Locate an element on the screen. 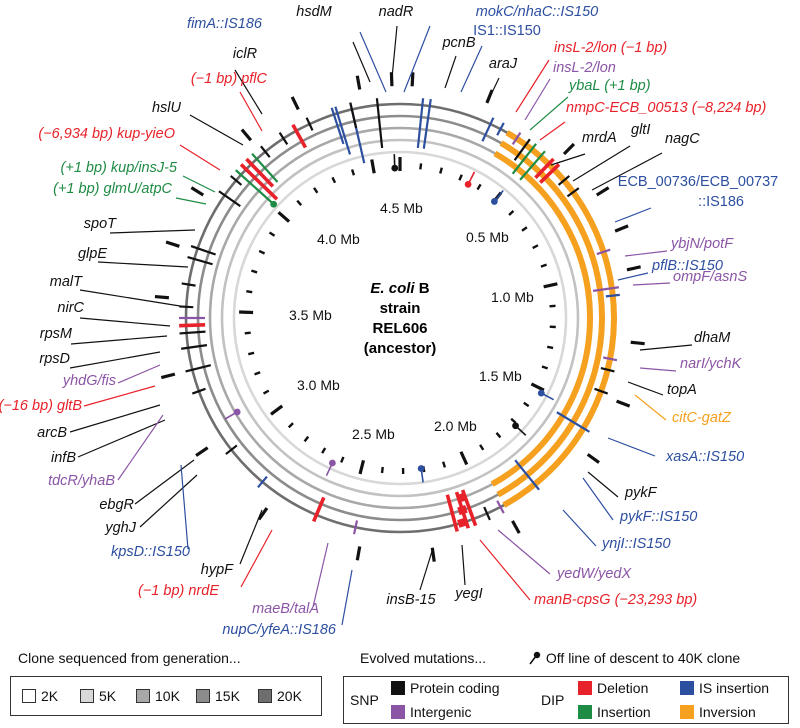  mutation-legend-label: Deletion is located at coordinates (623, 688).